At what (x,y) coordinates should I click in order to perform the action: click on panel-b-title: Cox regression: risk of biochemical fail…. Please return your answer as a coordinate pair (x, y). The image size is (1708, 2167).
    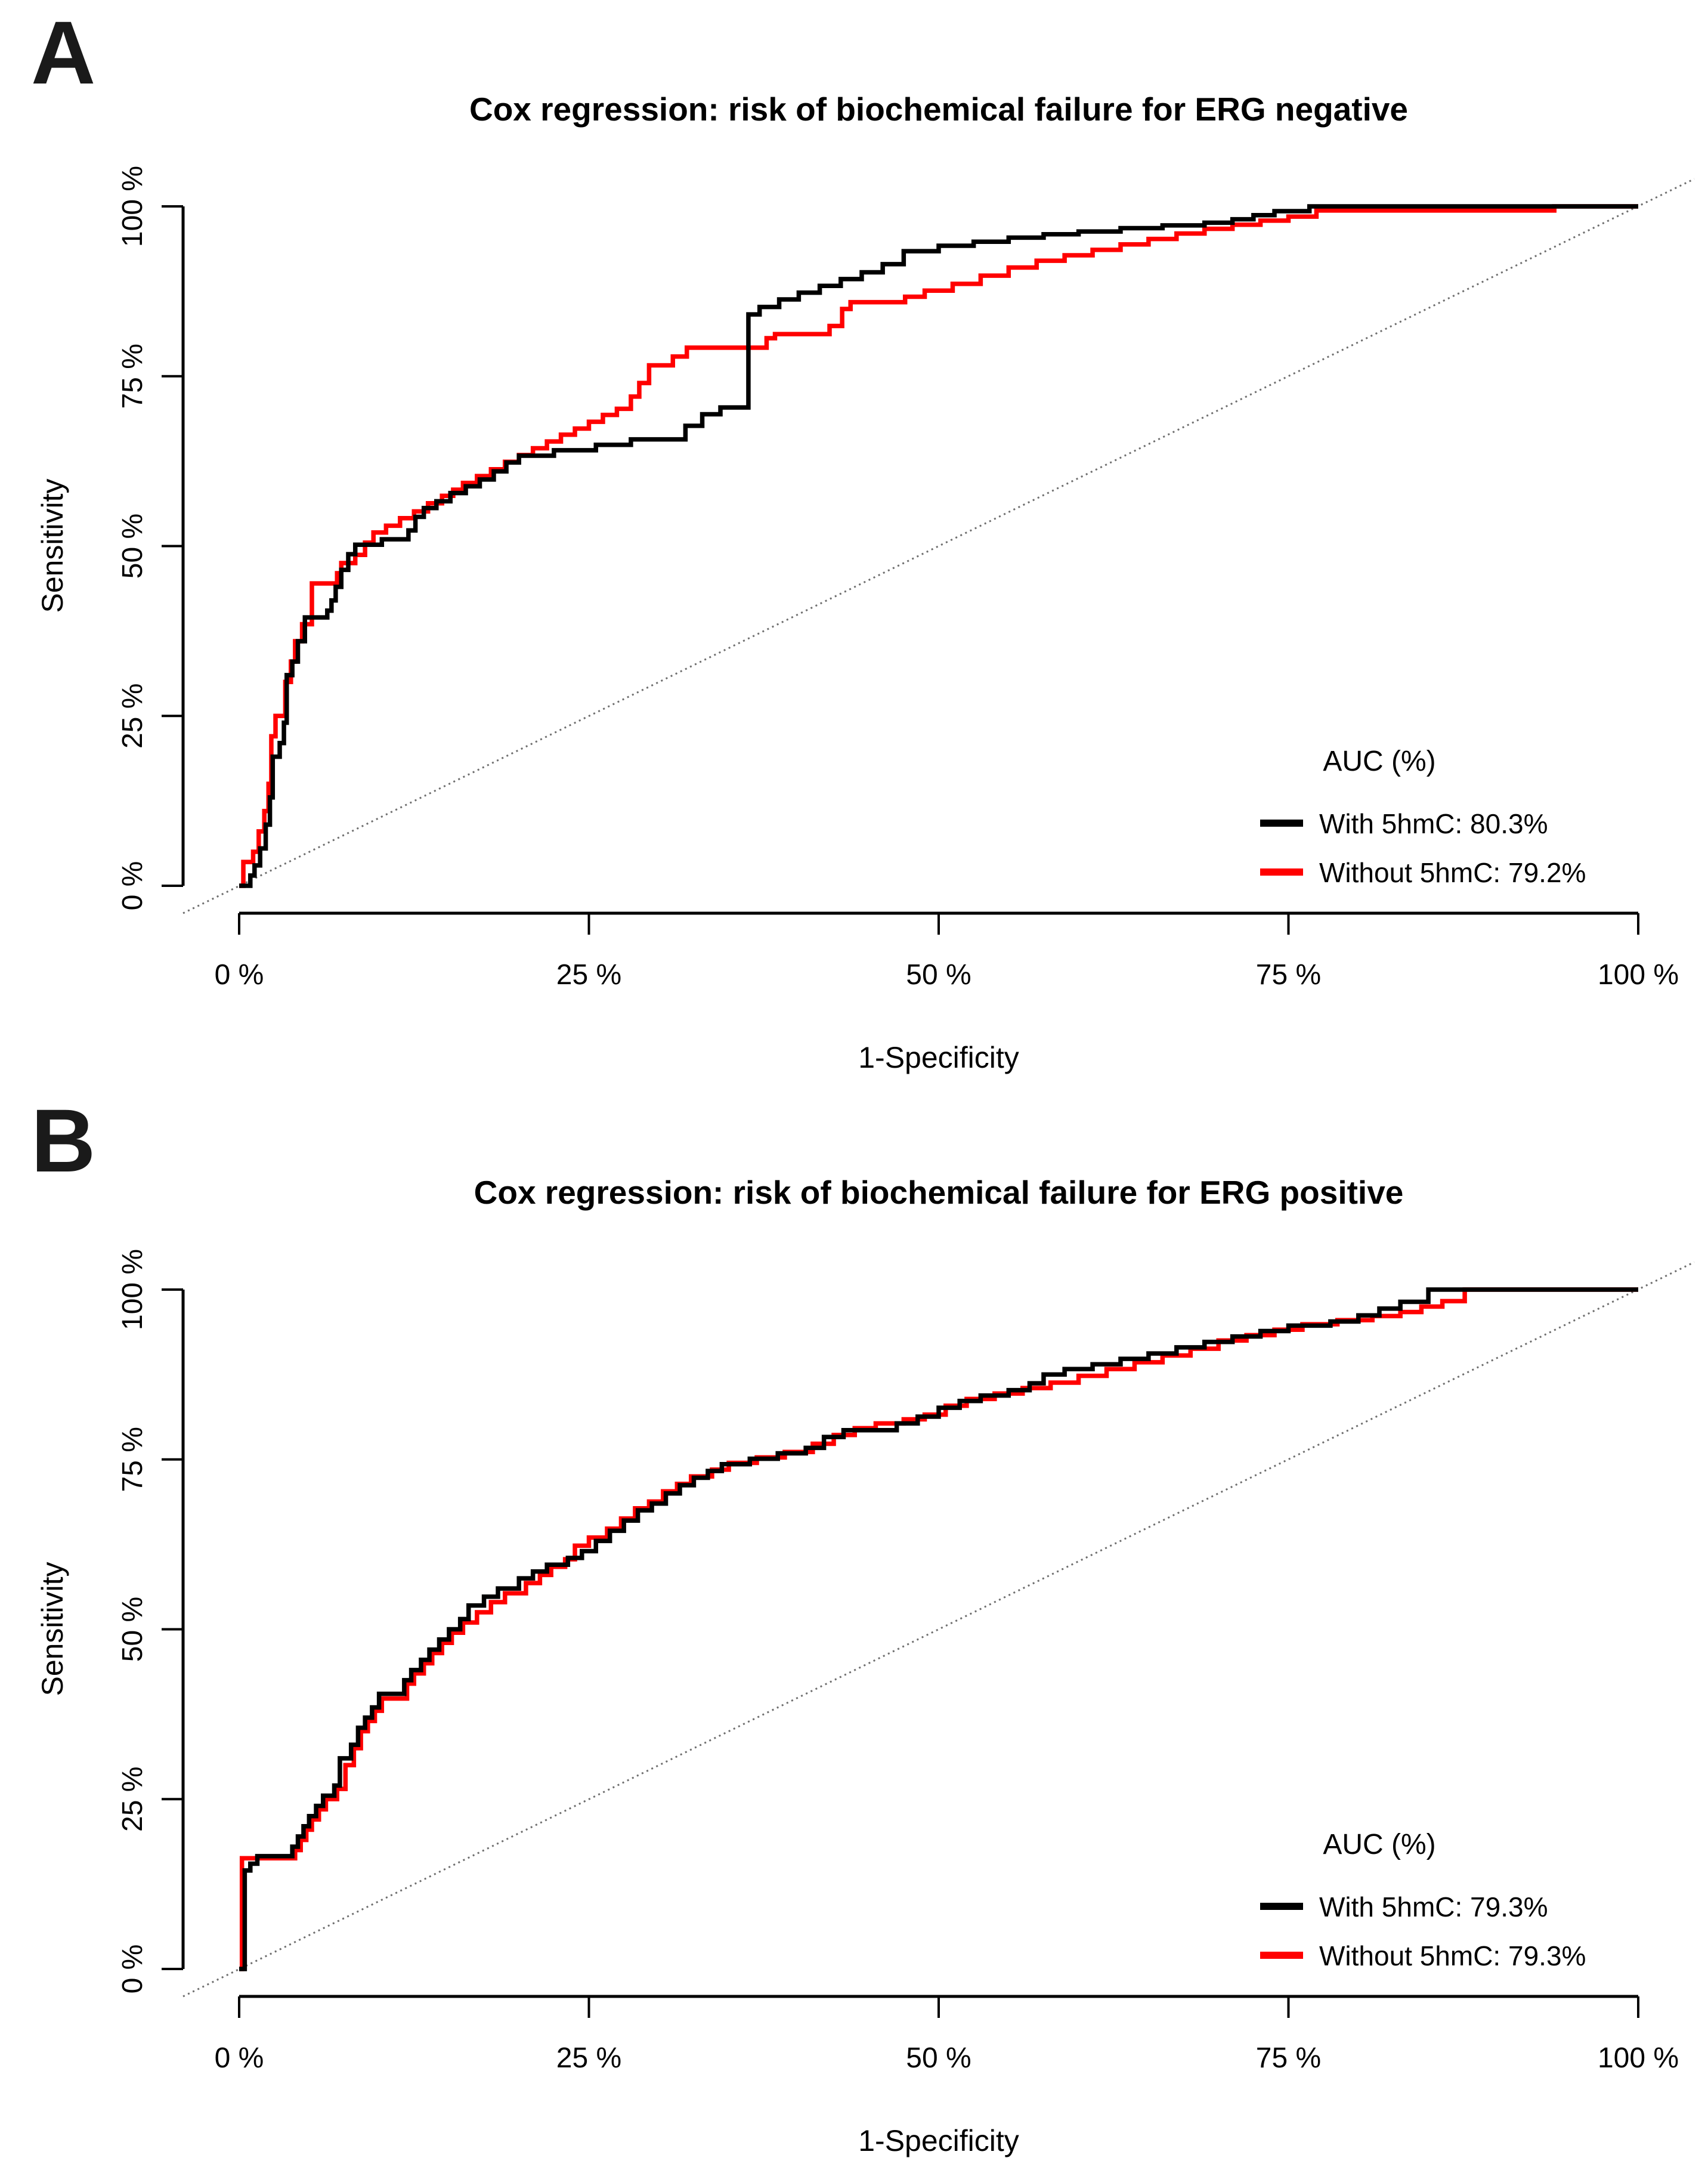
    Looking at the image, I should click on (939, 1192).